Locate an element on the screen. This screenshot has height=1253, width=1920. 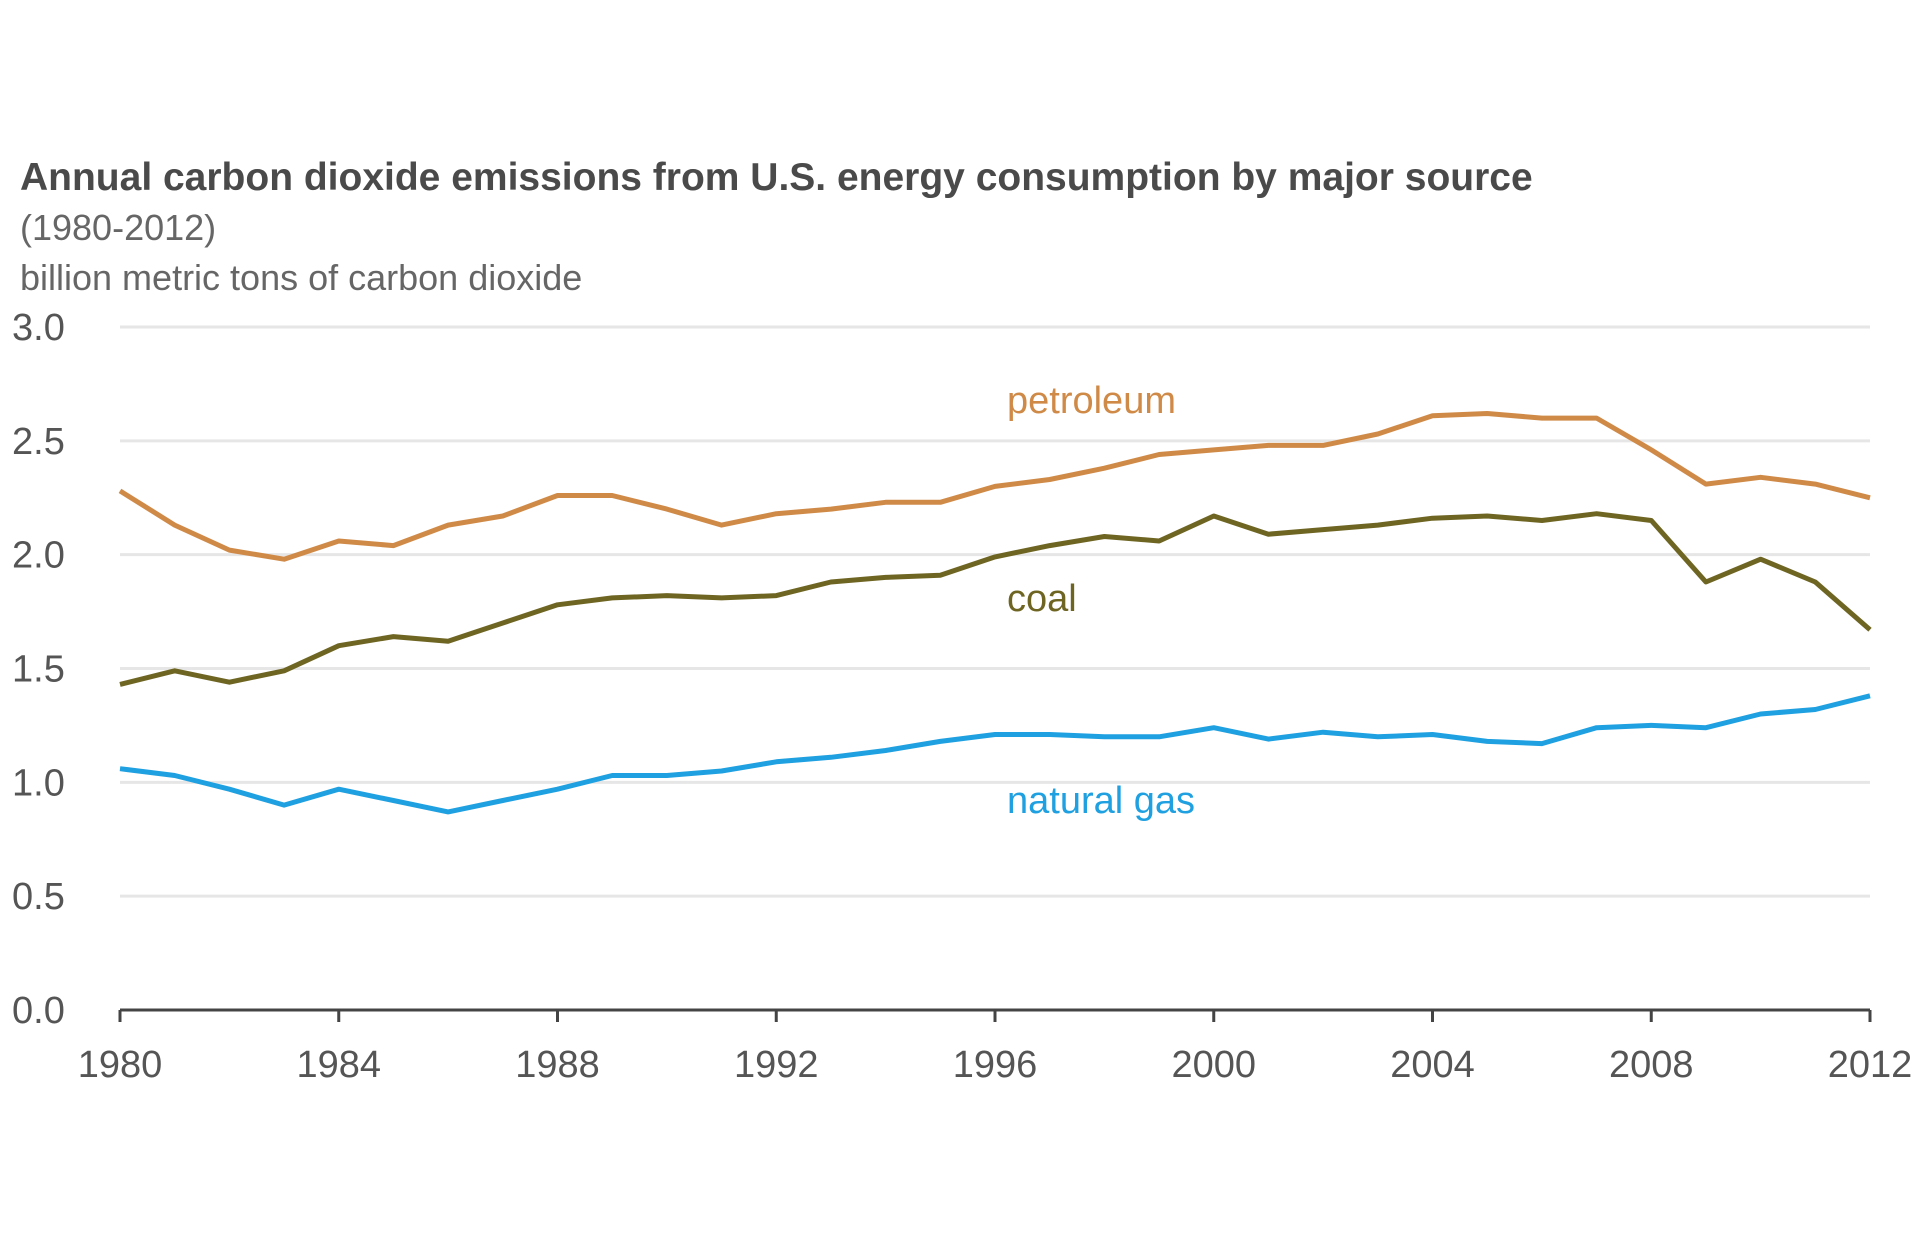
x-tick-label: 2000 is located at coordinates (1213, 1065).